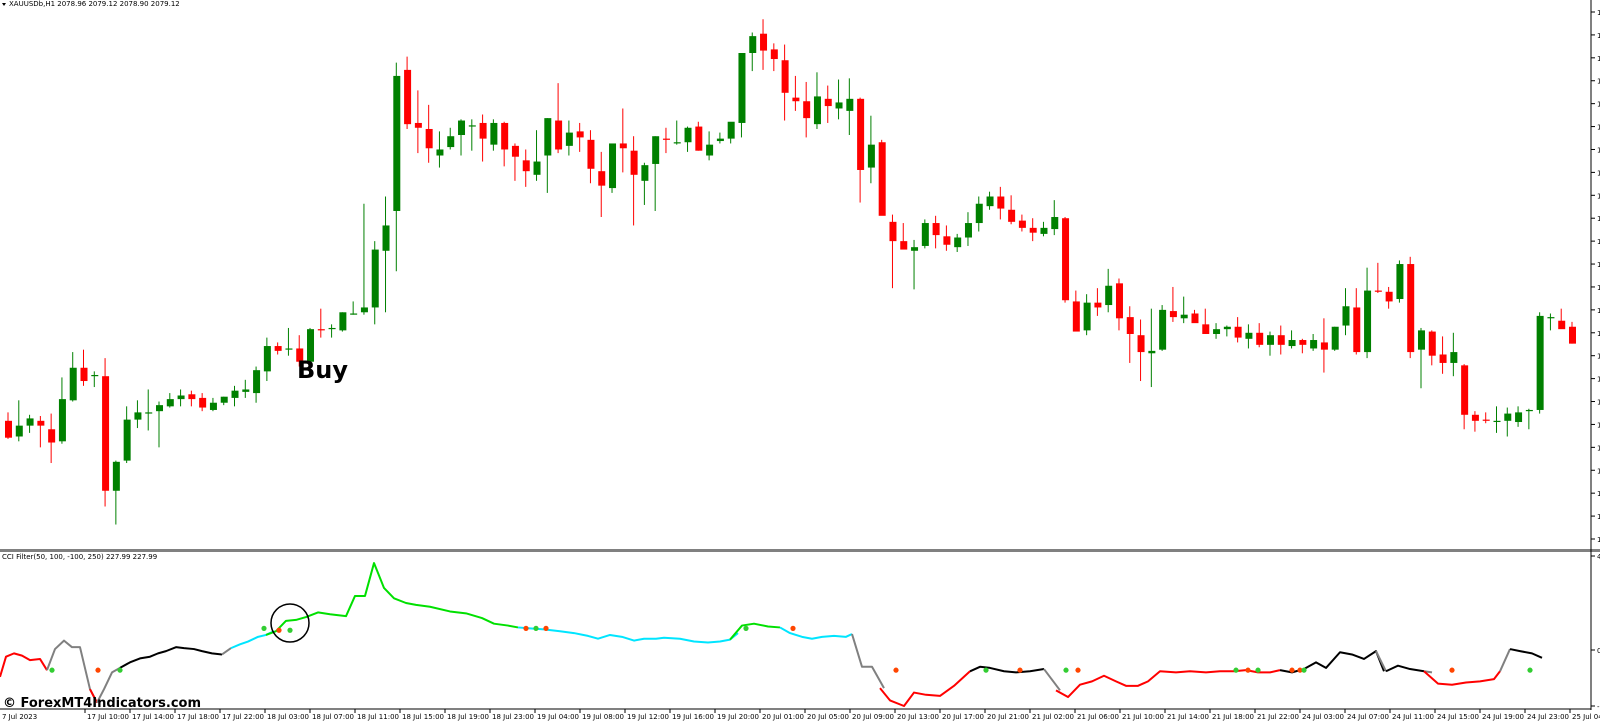 This screenshot has height=721, width=1600. I want to click on time-tick-label: 18 Jul 19:00, so click(468, 717).